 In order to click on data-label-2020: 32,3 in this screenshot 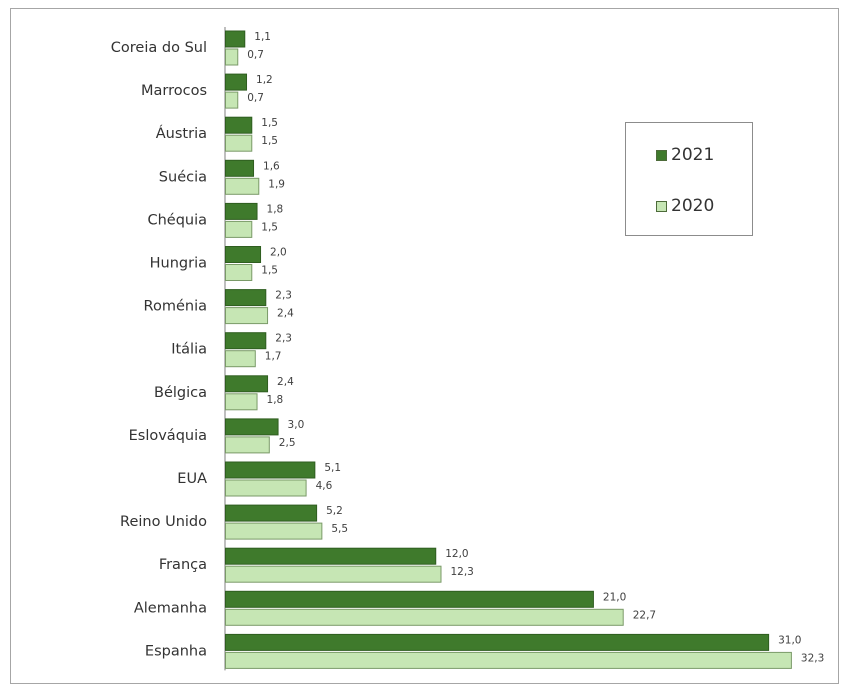, I will do `click(812, 658)`.